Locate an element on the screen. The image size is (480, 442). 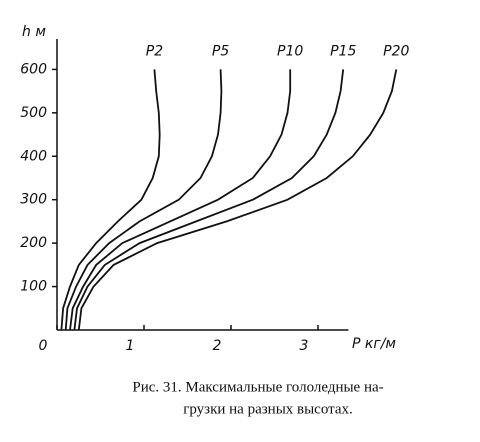
y-tick-label: 500 is located at coordinates (33, 113).